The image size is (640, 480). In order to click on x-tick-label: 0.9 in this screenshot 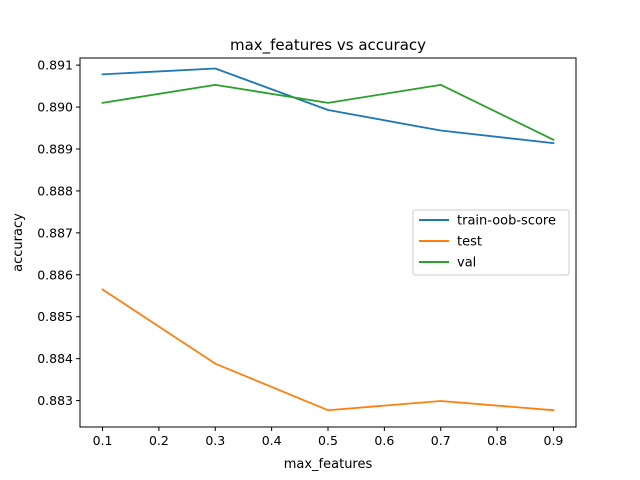, I will do `click(554, 440)`.